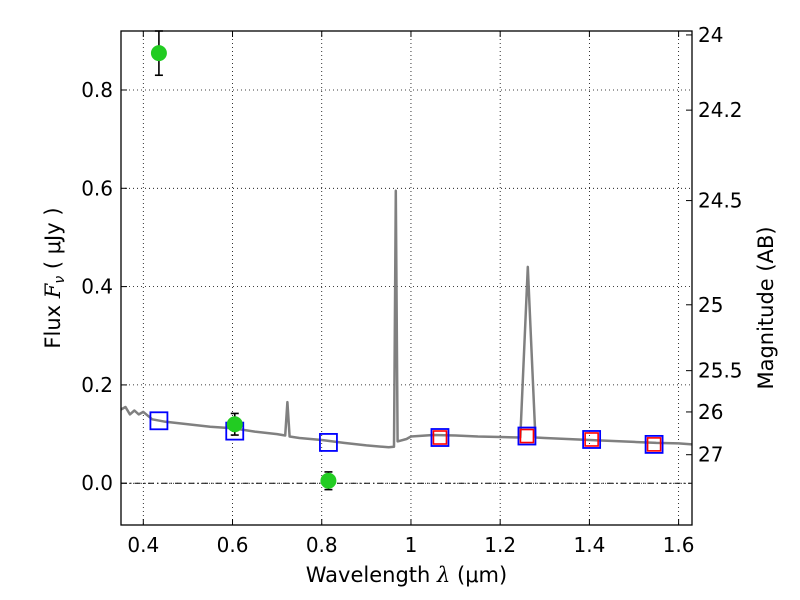  What do you see at coordinates (710, 455) in the screenshot?
I see `y2-tick-label: 27` at bounding box center [710, 455].